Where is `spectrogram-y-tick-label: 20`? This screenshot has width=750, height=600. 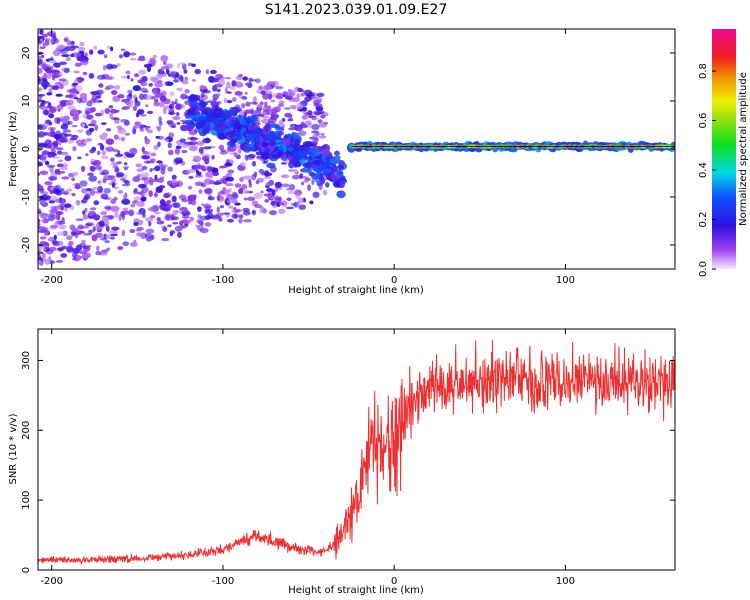
spectrogram-y-tick-label: 20 is located at coordinates (26, 53).